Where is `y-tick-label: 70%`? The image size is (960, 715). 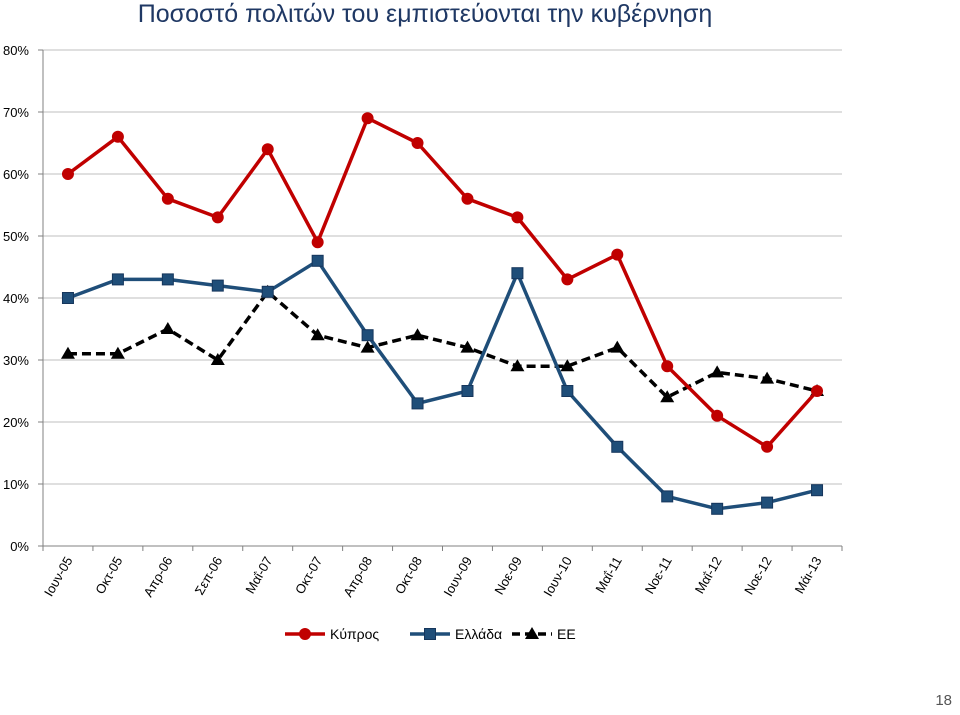 y-tick-label: 70% is located at coordinates (16, 112).